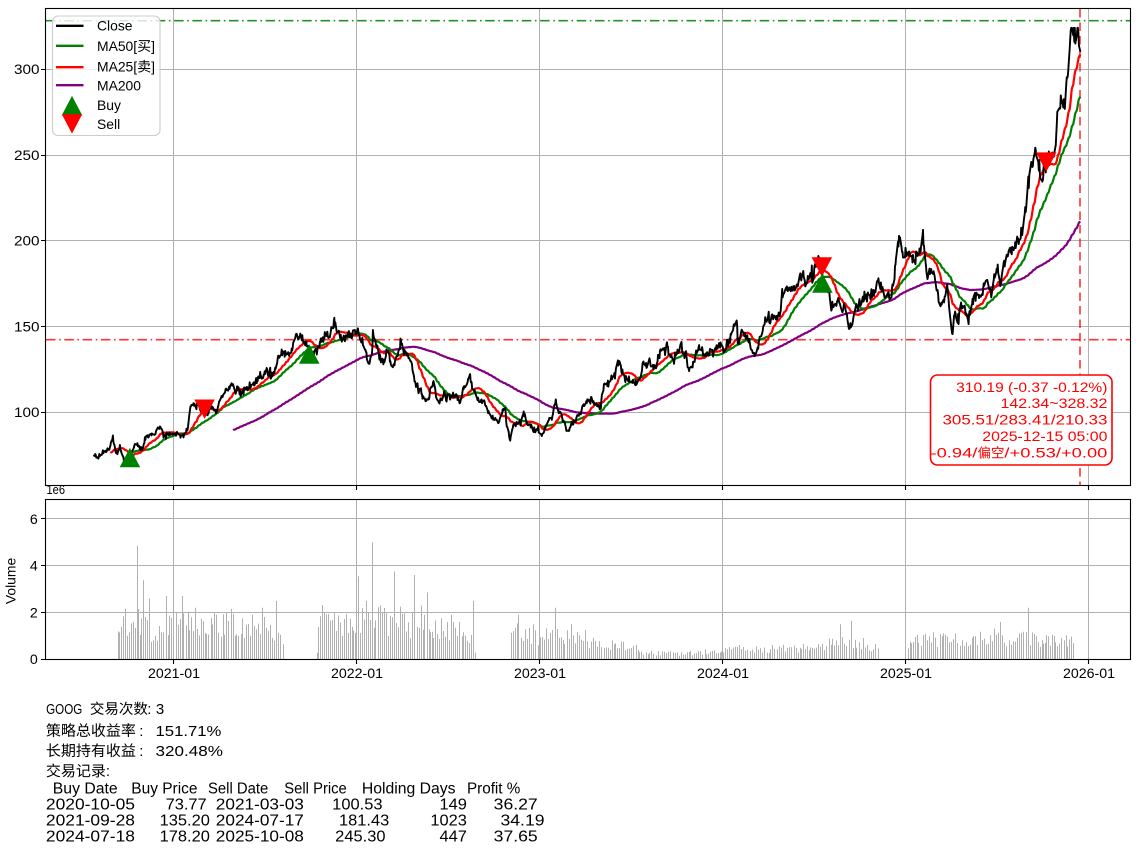 The image size is (1139, 857). Describe the element at coordinates (516, 805) in the screenshot. I see `svg-text: 36.27` at that location.